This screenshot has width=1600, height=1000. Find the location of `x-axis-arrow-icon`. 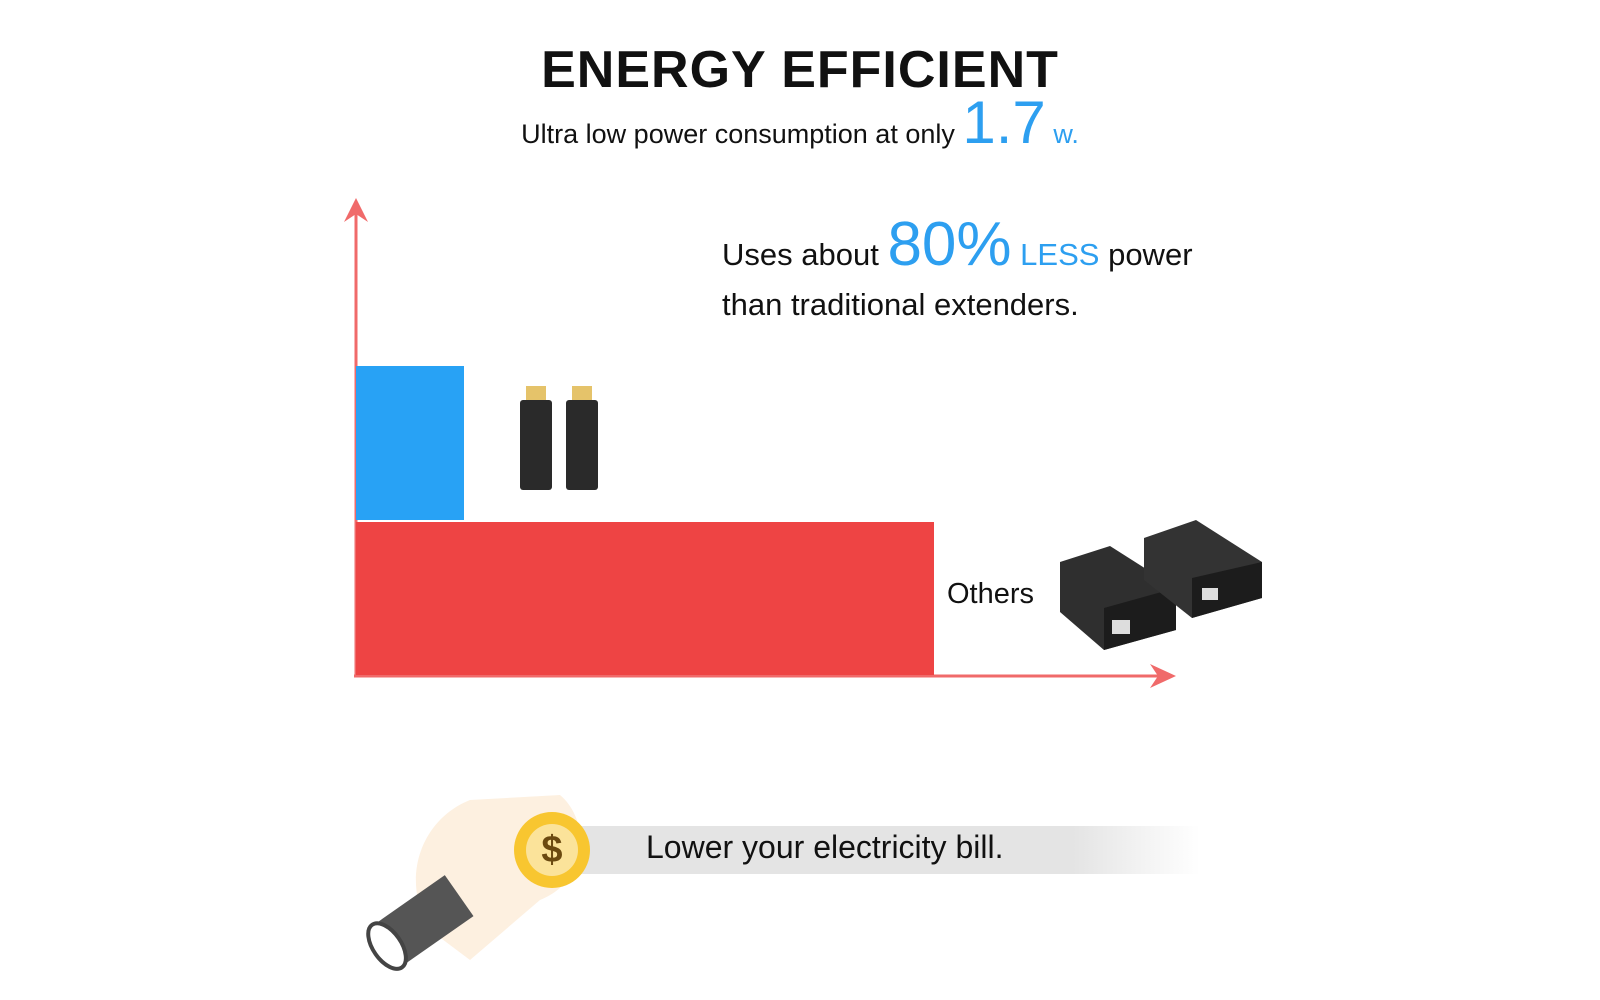

x-axis-arrow-icon is located at coordinates (1163, 676).